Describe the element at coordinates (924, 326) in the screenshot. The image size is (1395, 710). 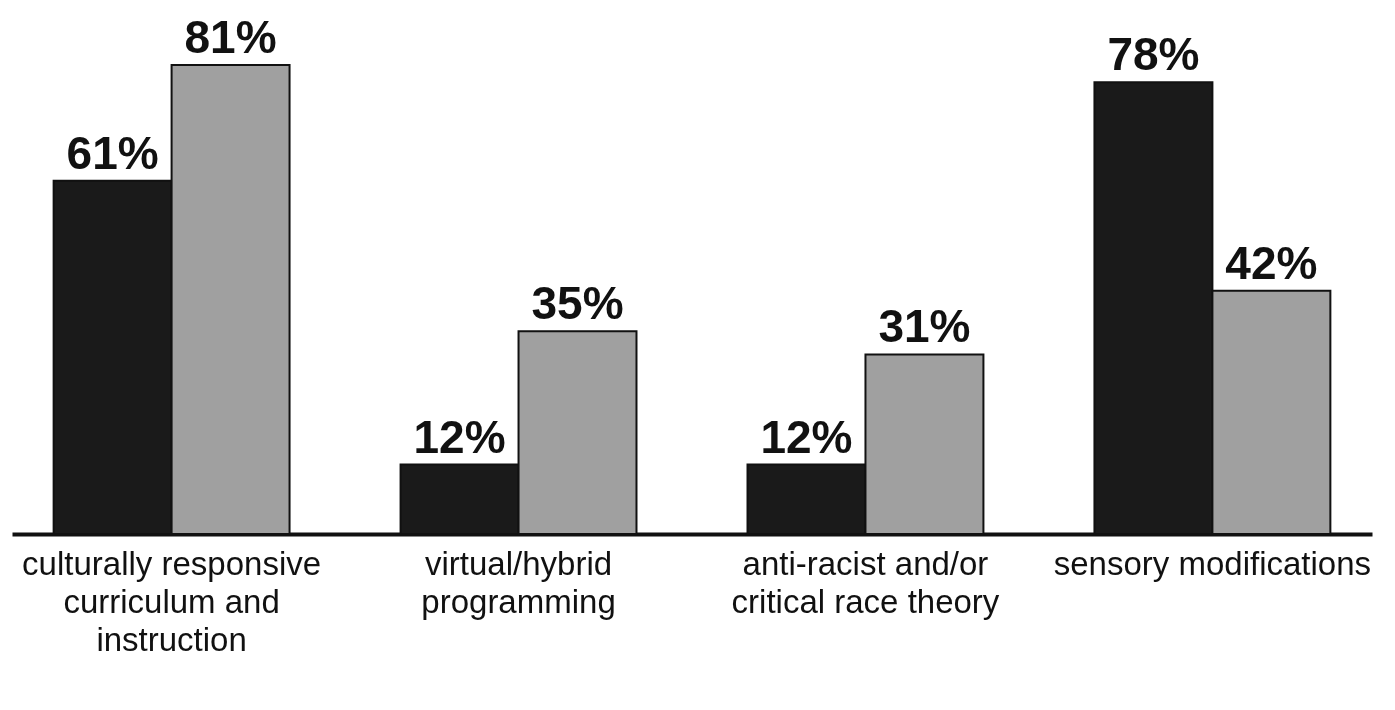
I see `data-label: 31%` at that location.